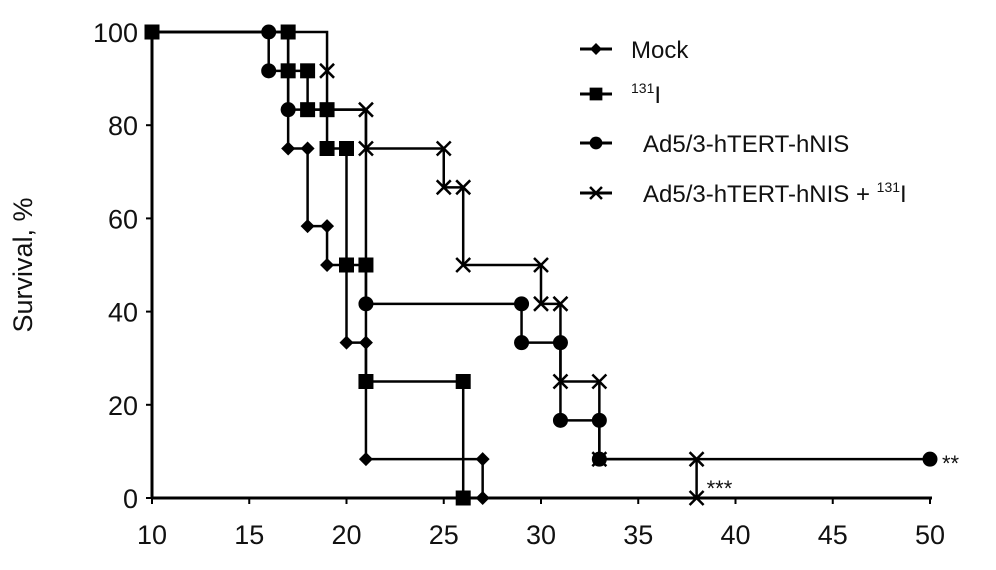 Image resolution: width=996 pixels, height=570 pixels. What do you see at coordinates (735, 535) in the screenshot?
I see `x-tick-label: 40` at bounding box center [735, 535].